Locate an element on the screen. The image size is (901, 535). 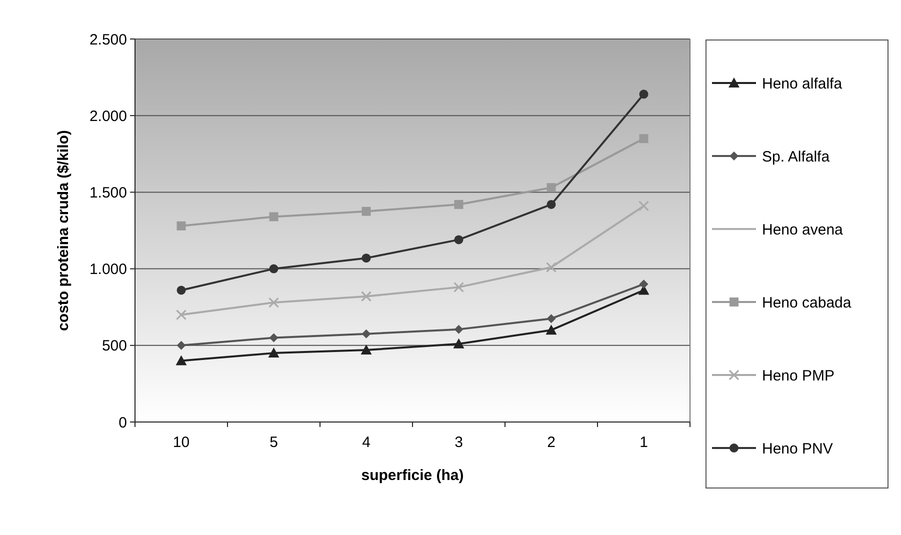
x-axis-title: superficie (ha) is located at coordinates (412, 475).